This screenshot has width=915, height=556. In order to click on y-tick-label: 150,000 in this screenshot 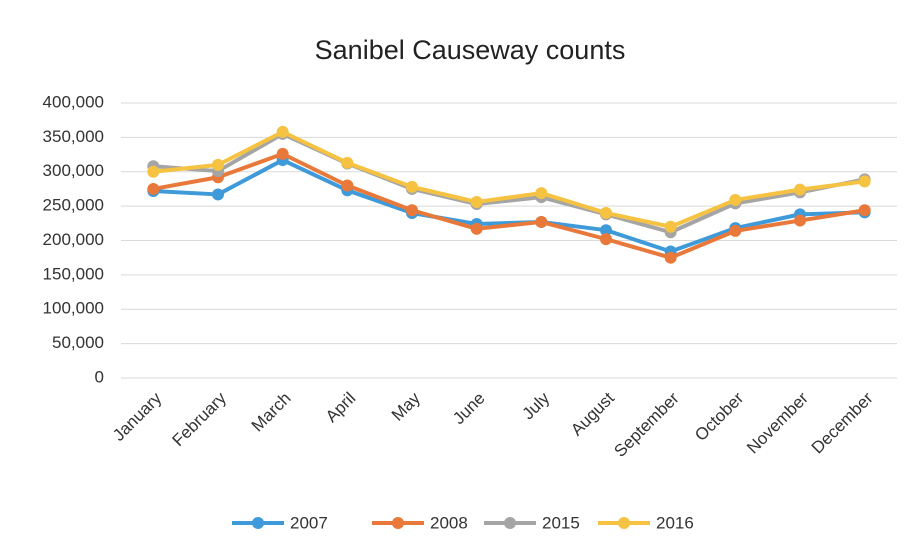, I will do `click(73, 273)`.